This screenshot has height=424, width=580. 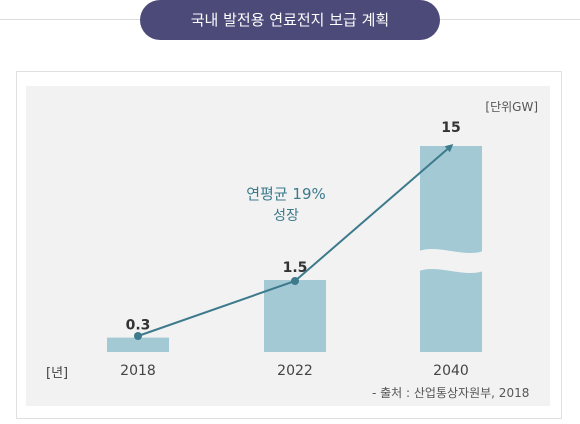 What do you see at coordinates (451, 261) in the screenshot?
I see `axis-break` at bounding box center [451, 261].